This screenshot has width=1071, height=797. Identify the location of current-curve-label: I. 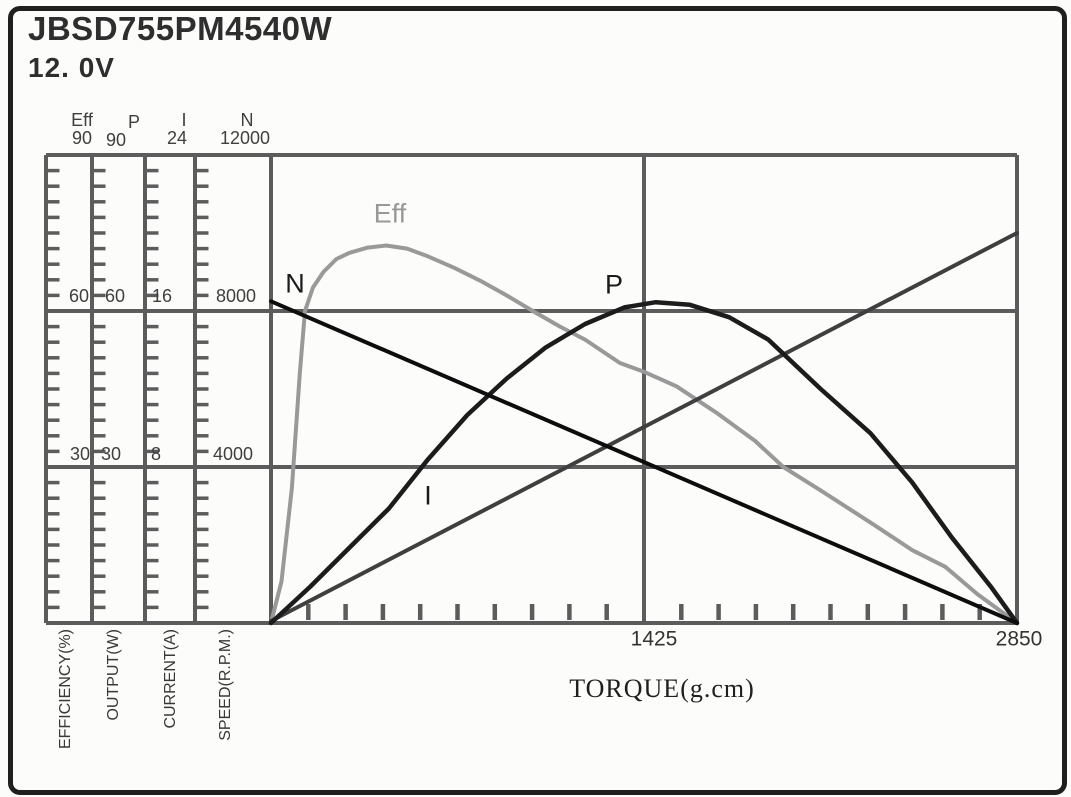
(428, 495).